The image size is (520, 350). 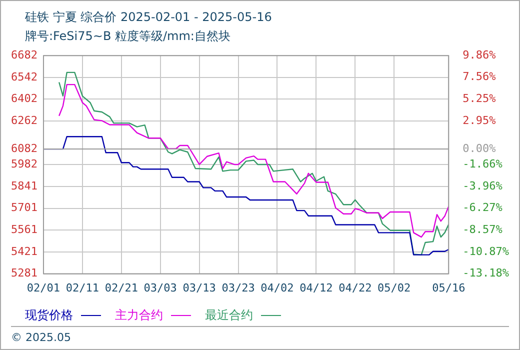 What do you see at coordinates (24, 207) in the screenshot?
I see `y-tick-label: 5701` at bounding box center [24, 207].